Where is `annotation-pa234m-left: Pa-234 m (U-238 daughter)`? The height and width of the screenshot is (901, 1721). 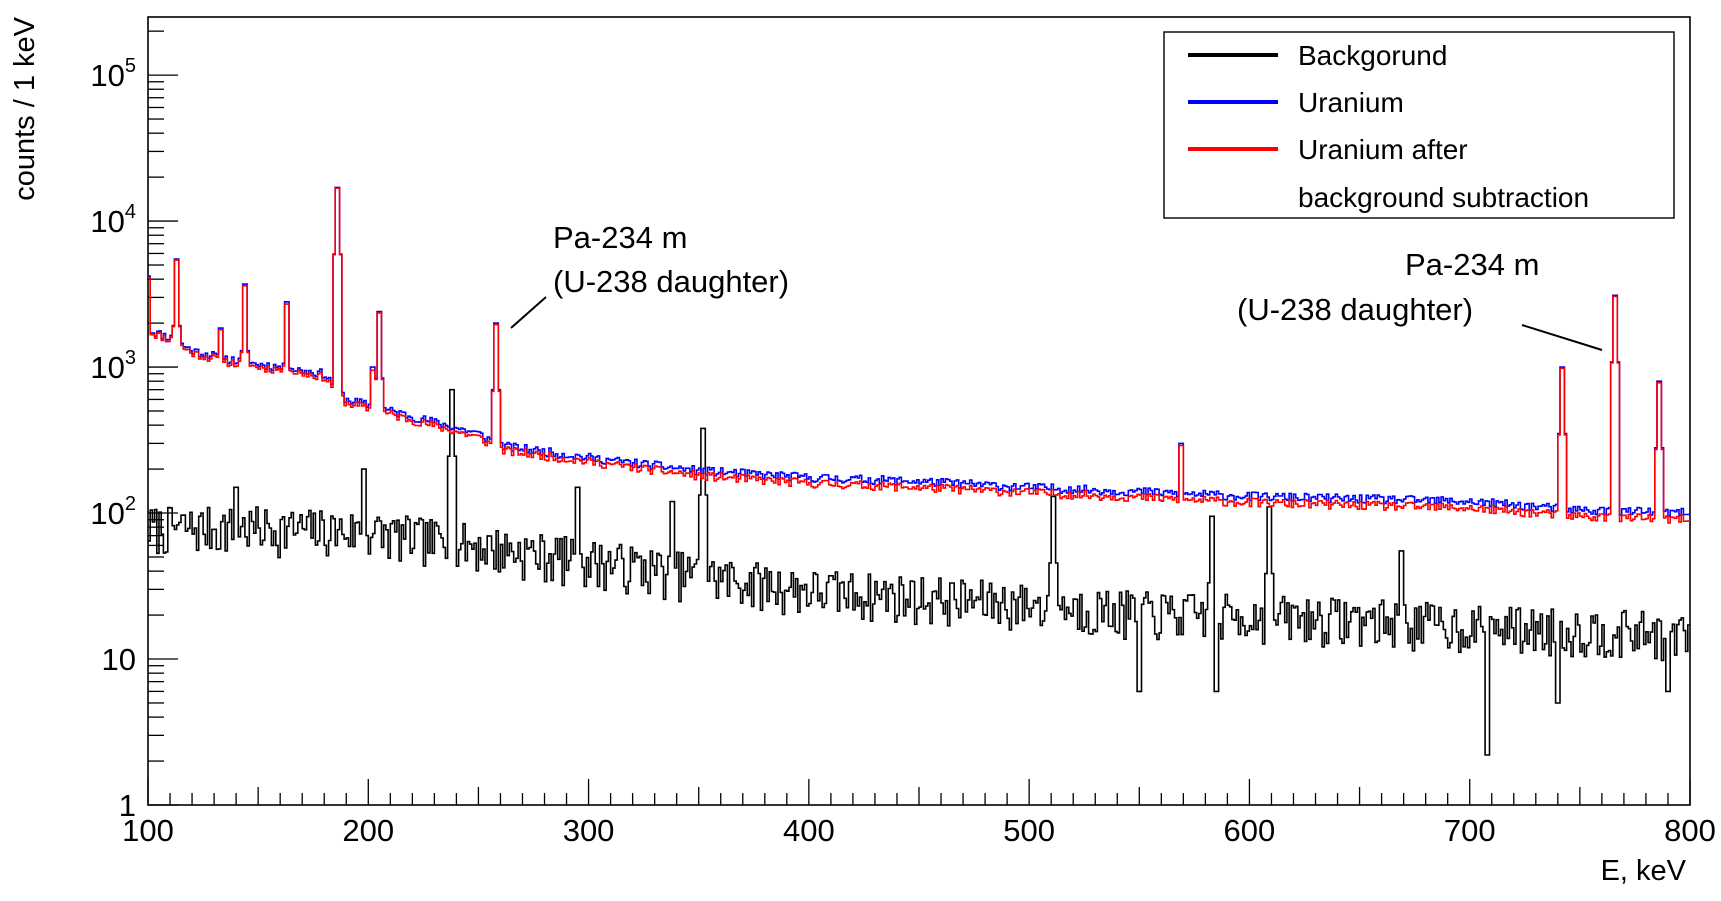 annotation-pa234m-left: Pa-234 m (U-238 daughter) is located at coordinates (649, 274).